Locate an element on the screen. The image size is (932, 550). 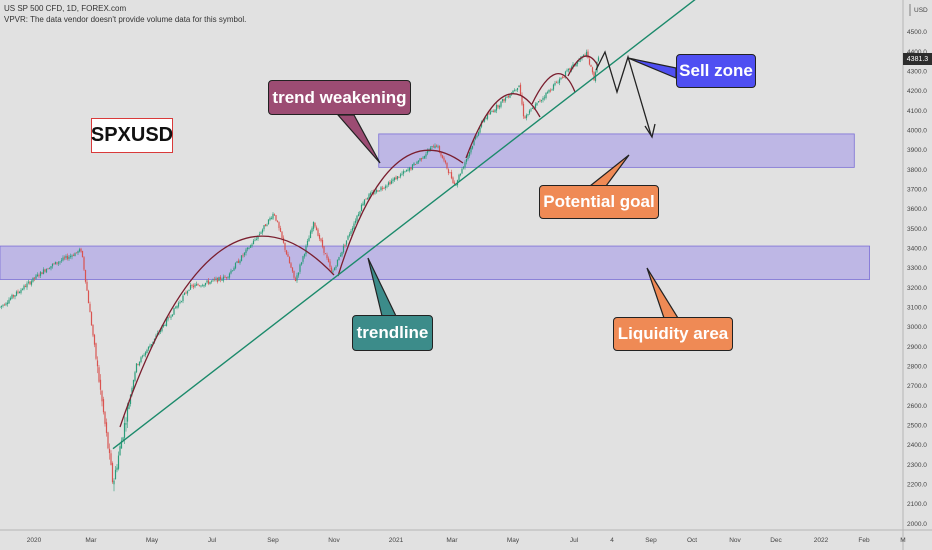
x-tick-label: May is located at coordinates (152, 540).